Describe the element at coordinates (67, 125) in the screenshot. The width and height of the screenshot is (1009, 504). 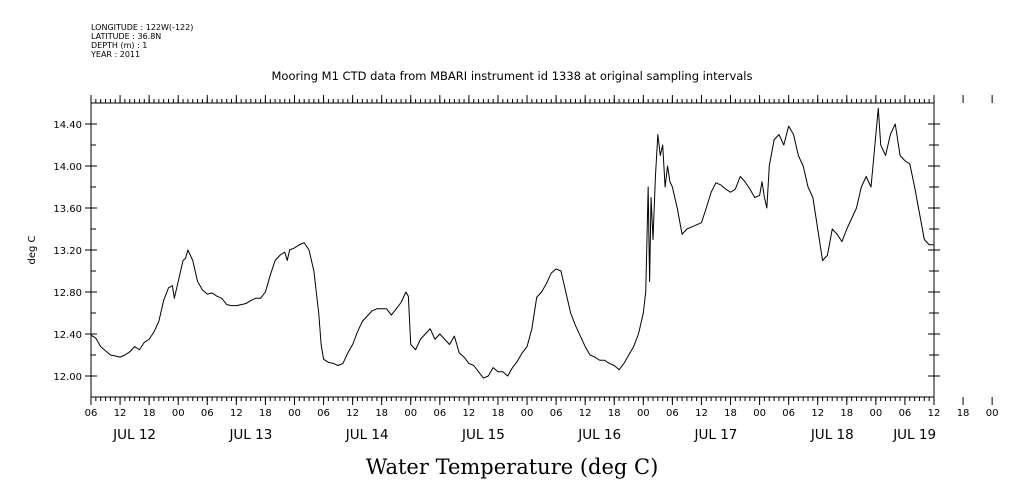
I see `y-tick-label: 14.40` at that location.